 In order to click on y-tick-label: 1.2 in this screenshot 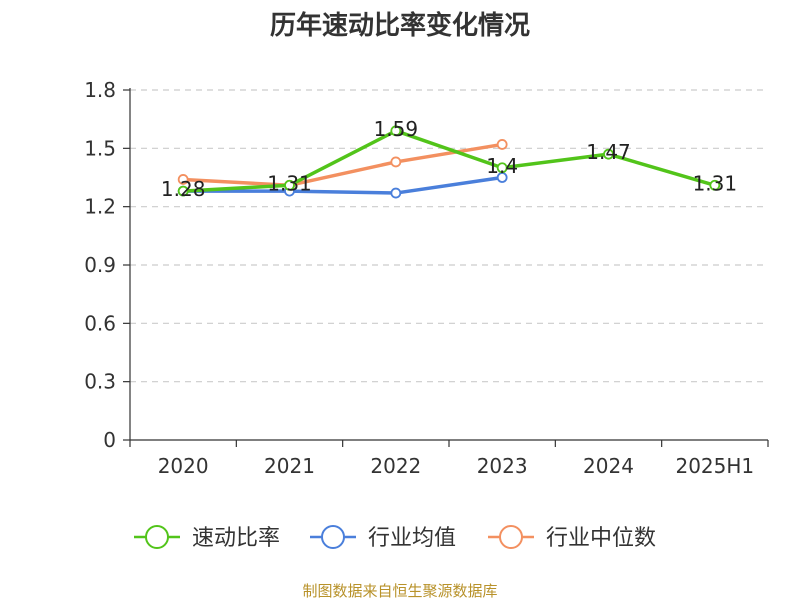, I will do `click(100, 207)`.